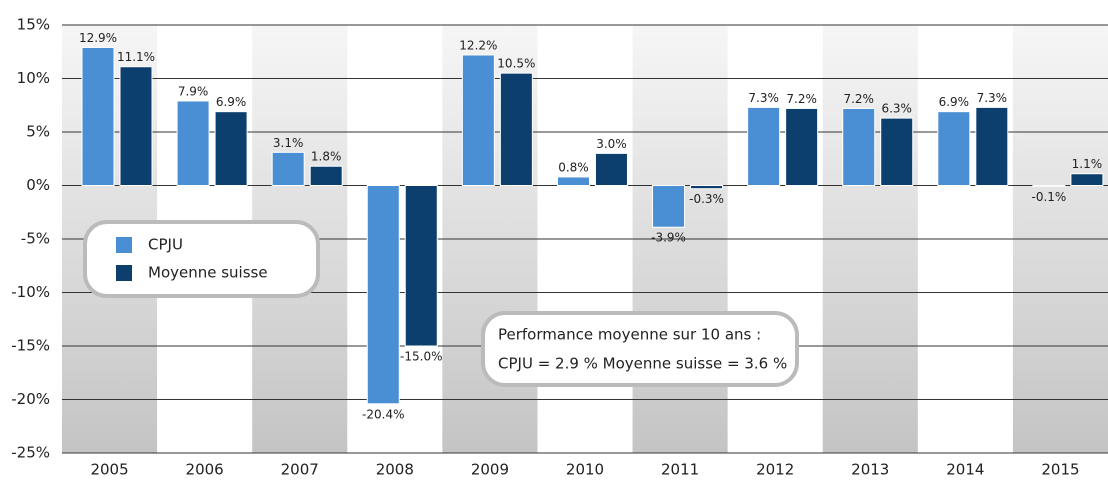 The width and height of the screenshot is (1108, 483). Describe the element at coordinates (205, 470) in the screenshot. I see `x-tick-label: 2006` at that location.